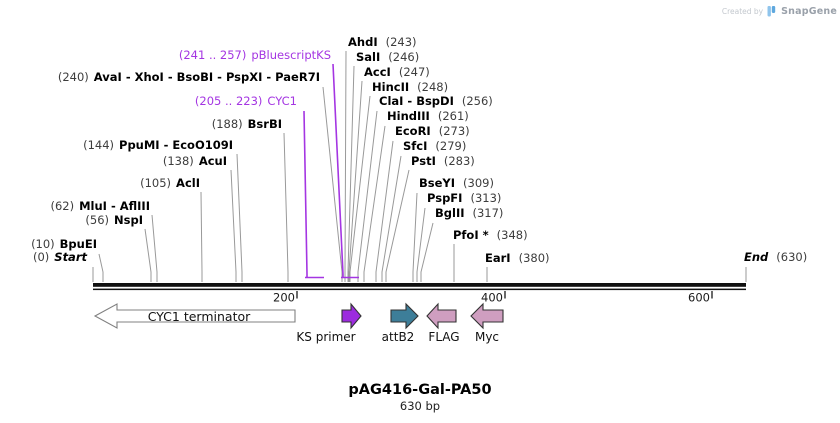 The image size is (840, 423). What do you see at coordinates (779, 11) in the screenshot?
I see `watermark: Created by SnapGene` at bounding box center [779, 11].